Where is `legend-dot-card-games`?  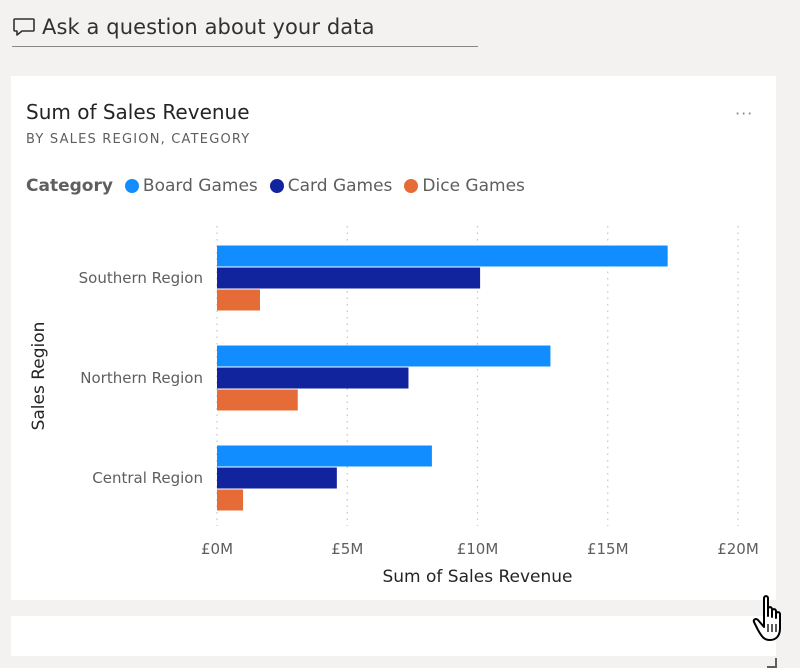
legend-dot-card-games is located at coordinates (276, 186).